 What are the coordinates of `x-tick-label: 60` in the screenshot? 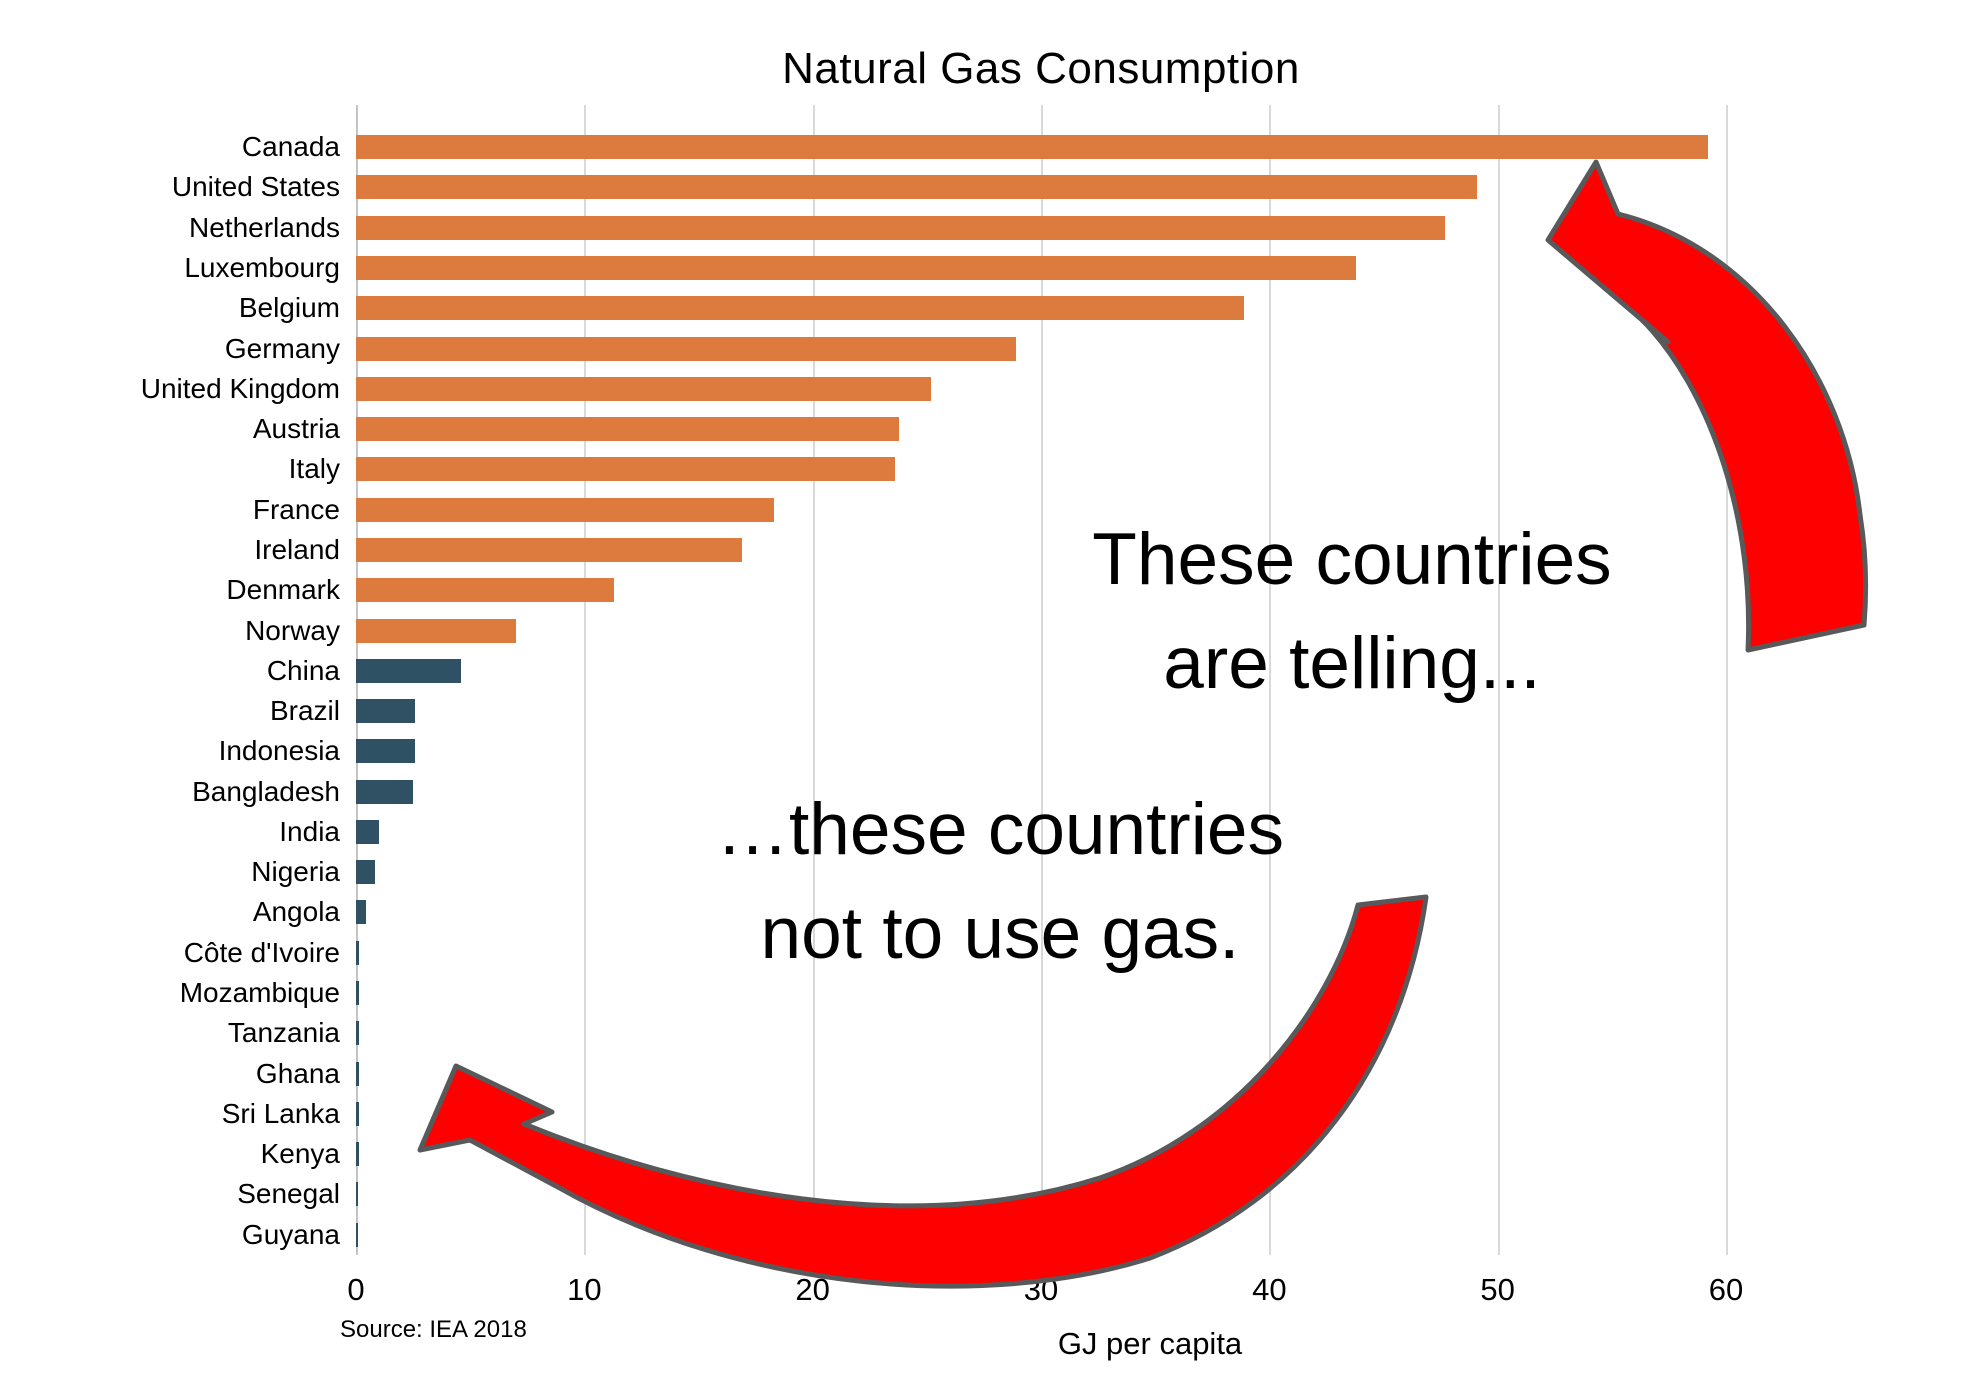 It's located at (1726, 1289).